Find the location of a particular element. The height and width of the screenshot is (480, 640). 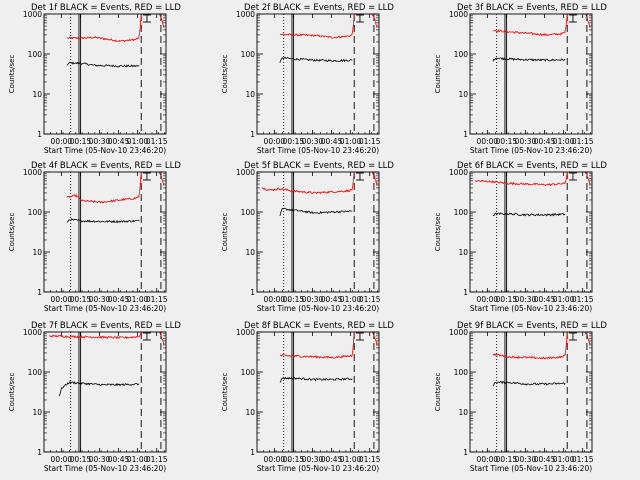

chart-title: Det 5f BLACK = Events, RED = LLD is located at coordinates (319, 166).